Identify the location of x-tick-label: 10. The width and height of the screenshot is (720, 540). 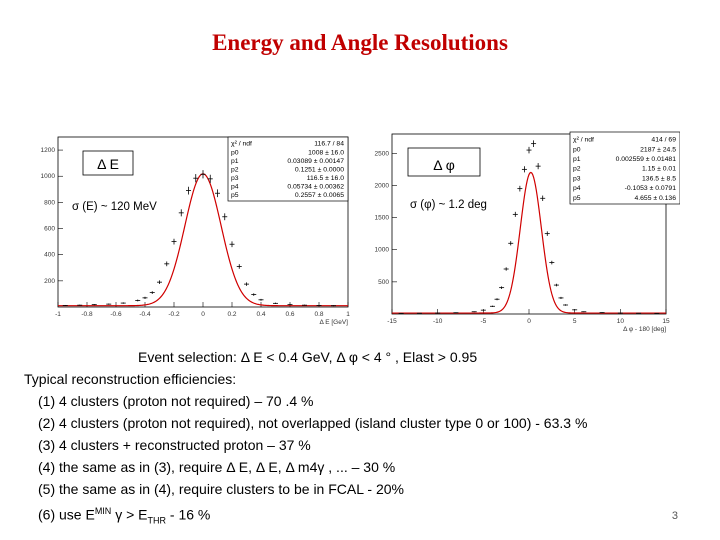
(621, 321).